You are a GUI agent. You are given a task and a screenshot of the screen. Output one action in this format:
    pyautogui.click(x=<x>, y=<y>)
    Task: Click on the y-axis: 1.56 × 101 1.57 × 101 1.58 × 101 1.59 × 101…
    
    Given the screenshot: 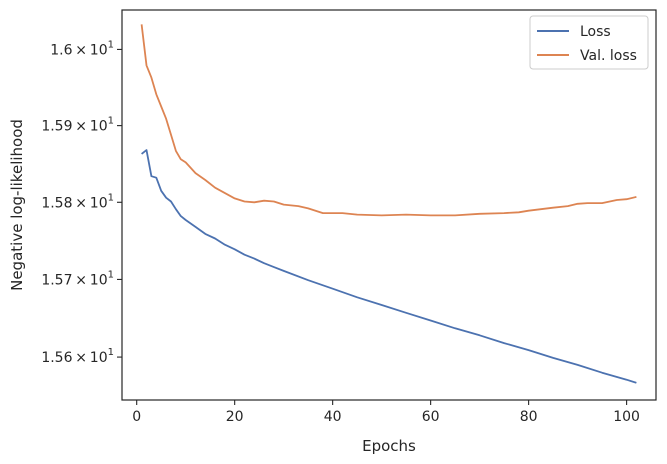 What is the action you would take?
    pyautogui.click(x=81, y=202)
    